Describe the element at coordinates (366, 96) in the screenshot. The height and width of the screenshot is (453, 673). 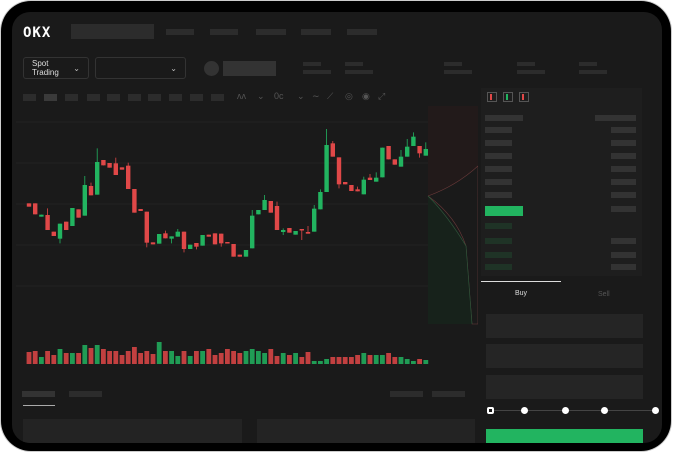
I see `settings-icon: ◉` at that location.